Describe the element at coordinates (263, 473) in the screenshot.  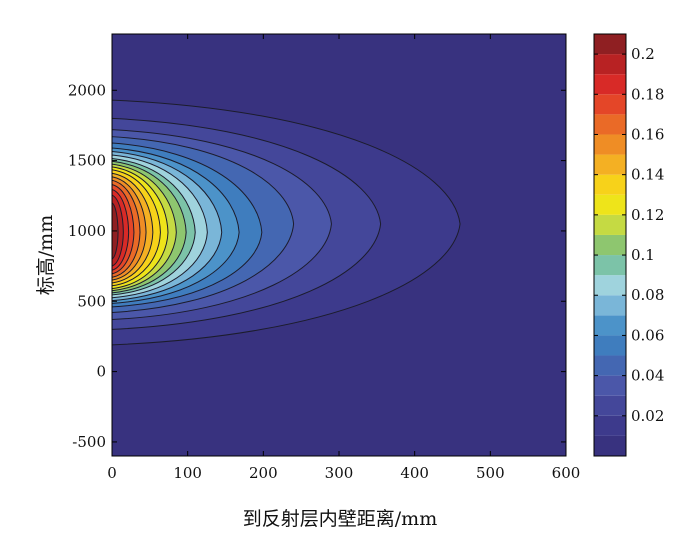
I see `x-tick-label: 200` at that location.